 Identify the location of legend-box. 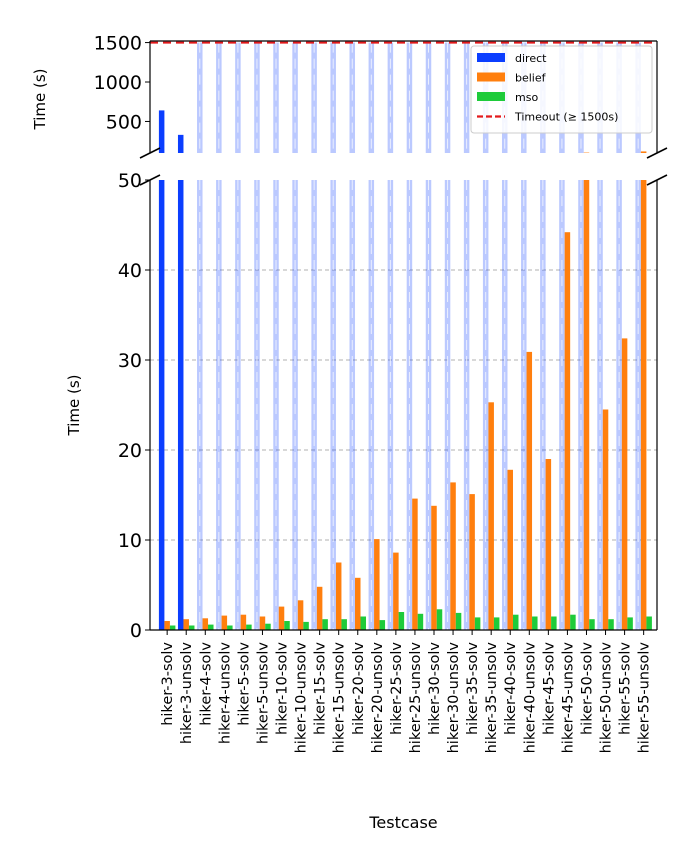
(561, 89).